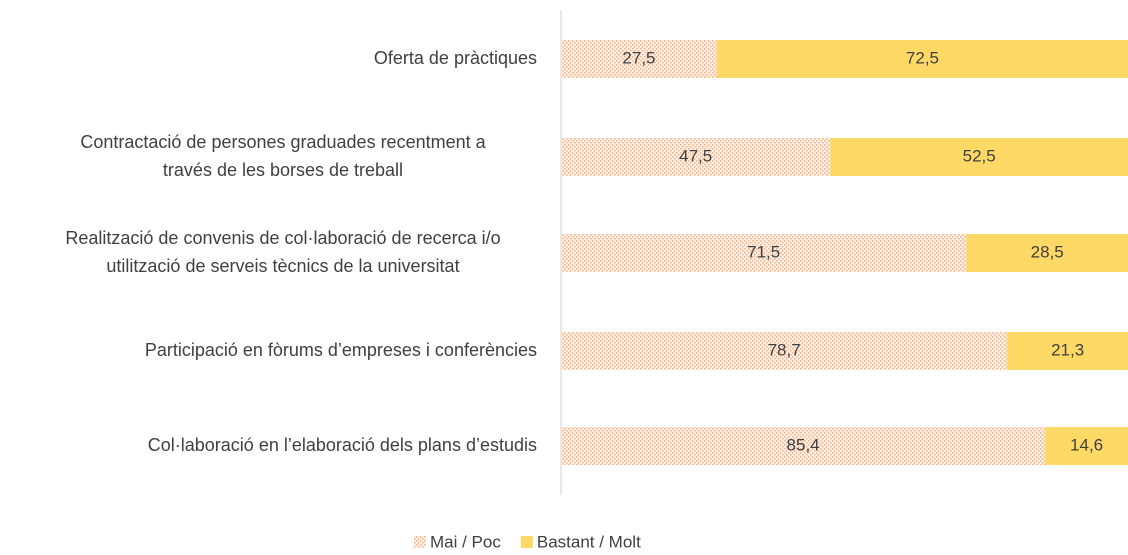 The width and height of the screenshot is (1128, 555). I want to click on legend-label: Mai / Poc, so click(465, 541).